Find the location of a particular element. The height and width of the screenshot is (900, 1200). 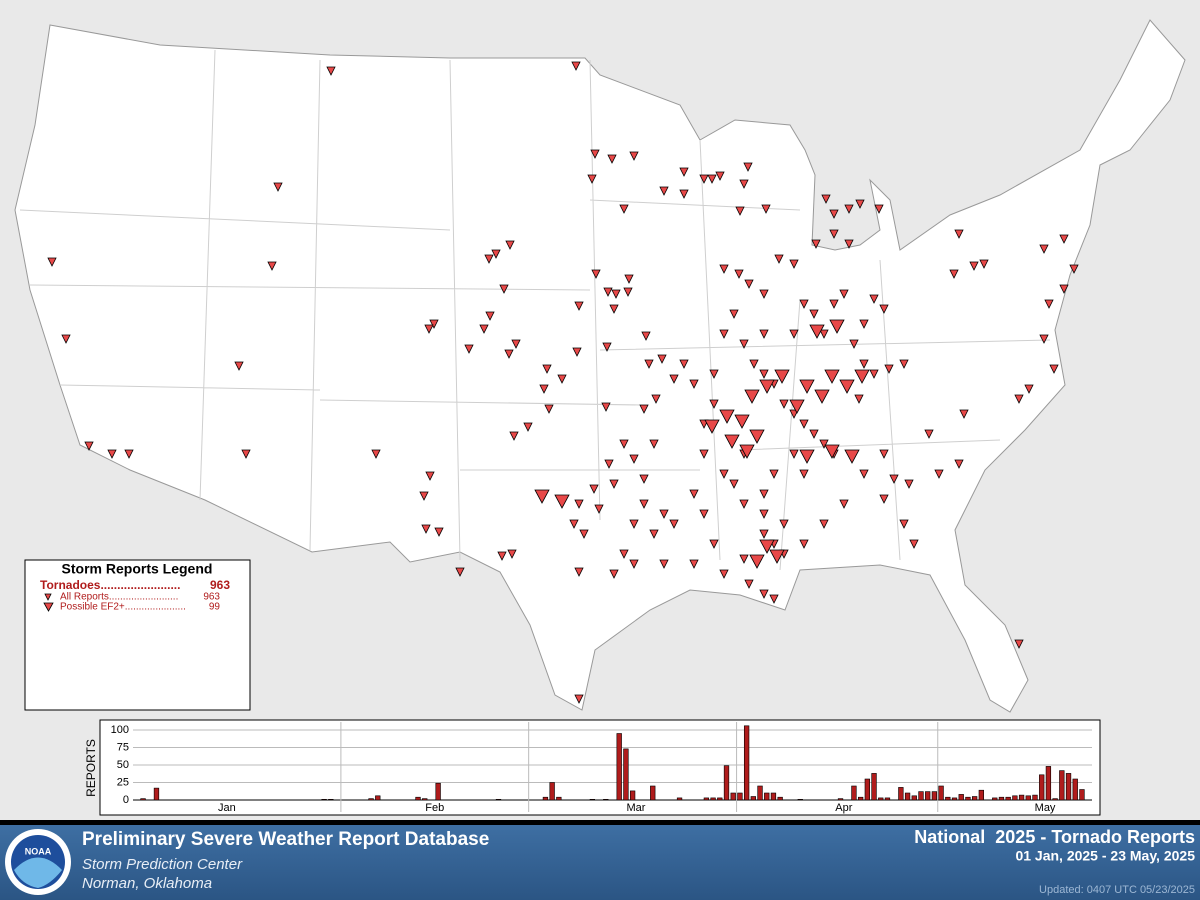

footer-rule is located at coordinates (600, 822).